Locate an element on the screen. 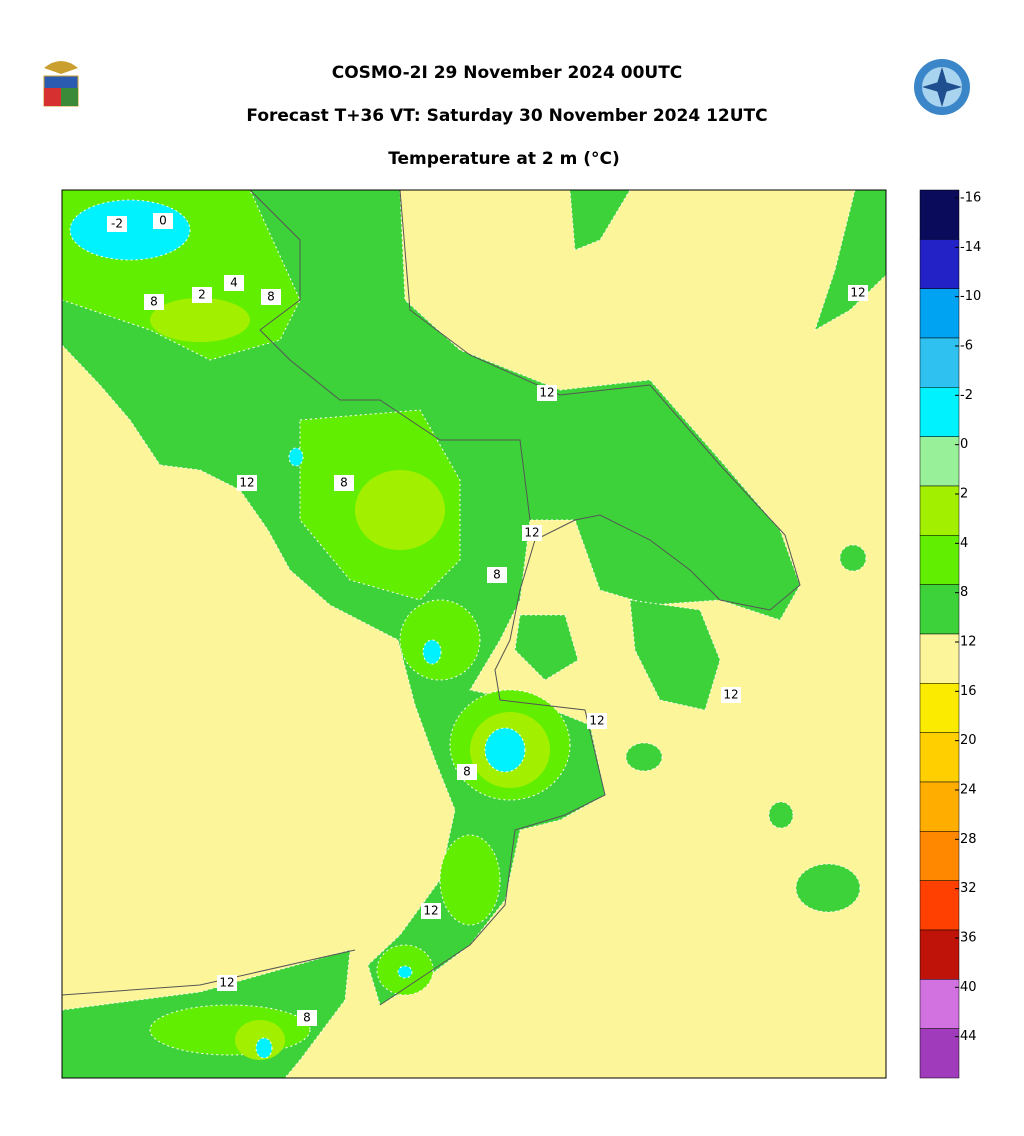 The width and height of the screenshot is (1024, 1136). colorbar-label: 16 is located at coordinates (968, 691).